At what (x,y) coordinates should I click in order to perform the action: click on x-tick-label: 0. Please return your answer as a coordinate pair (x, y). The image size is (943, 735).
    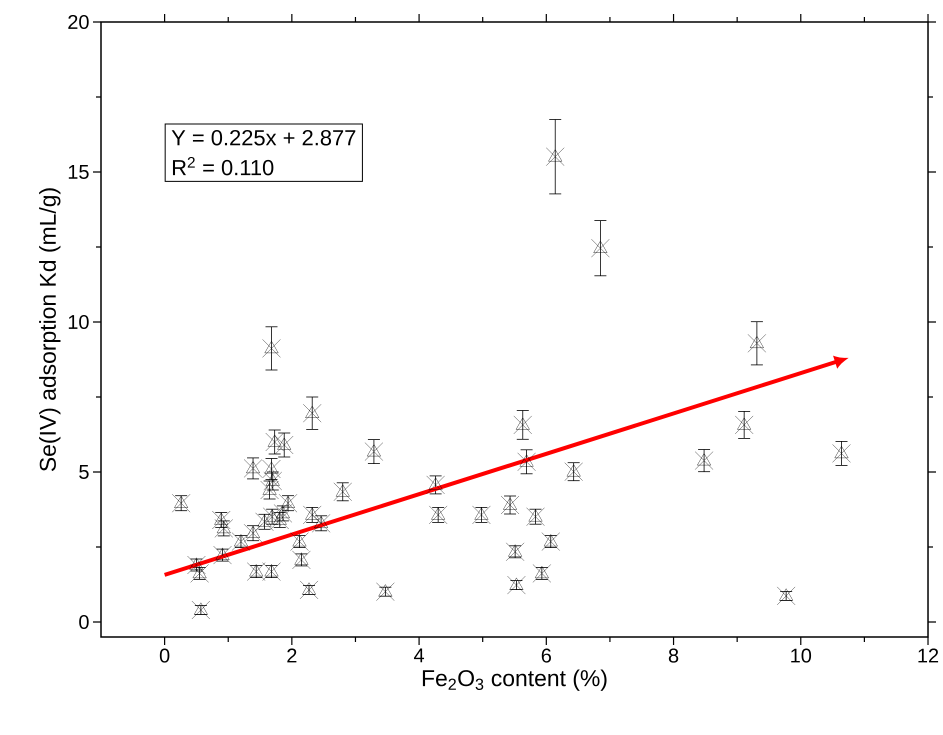
    Looking at the image, I should click on (165, 655).